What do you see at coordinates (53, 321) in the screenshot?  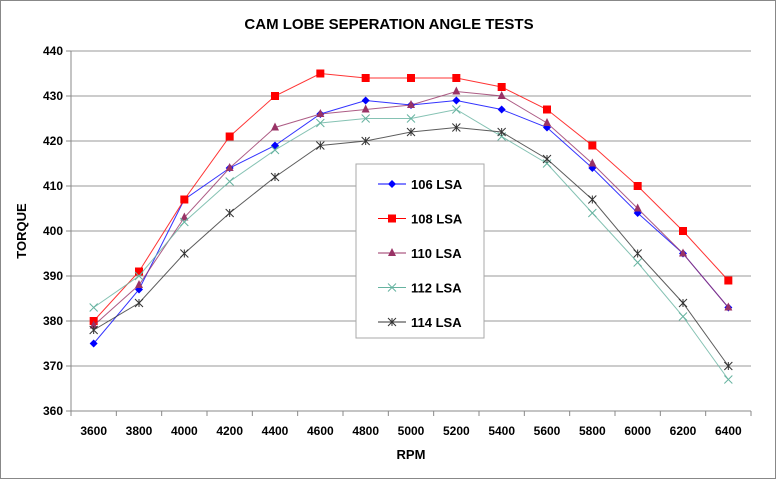 I see `y-tick-label: 380` at bounding box center [53, 321].